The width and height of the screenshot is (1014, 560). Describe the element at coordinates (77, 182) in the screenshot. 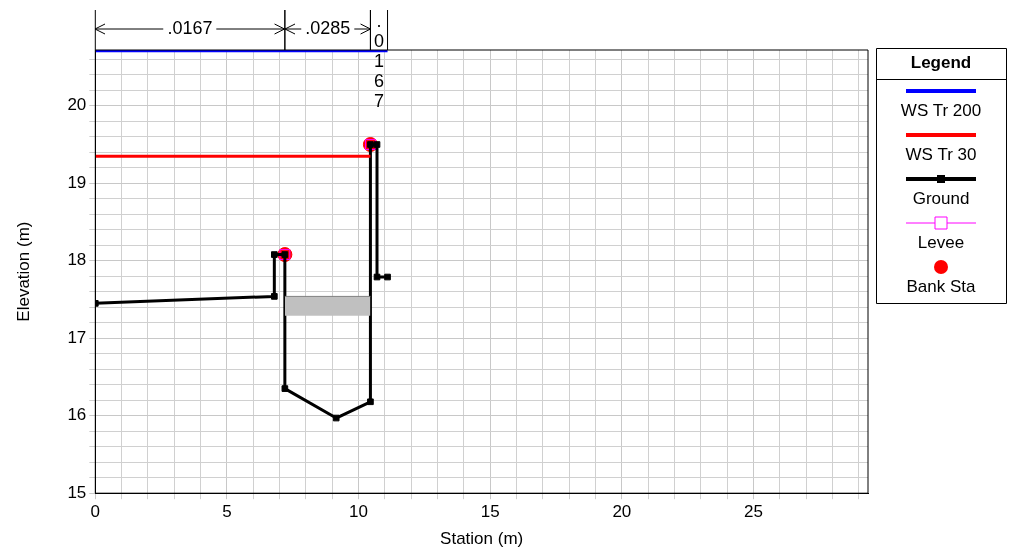

I see `y-tick-label: 19` at that location.